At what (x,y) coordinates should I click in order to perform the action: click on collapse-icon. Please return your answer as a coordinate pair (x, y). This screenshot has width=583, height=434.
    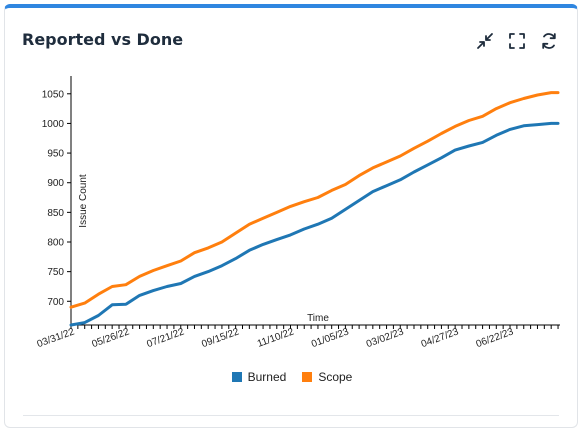
    Looking at the image, I should click on (485, 41).